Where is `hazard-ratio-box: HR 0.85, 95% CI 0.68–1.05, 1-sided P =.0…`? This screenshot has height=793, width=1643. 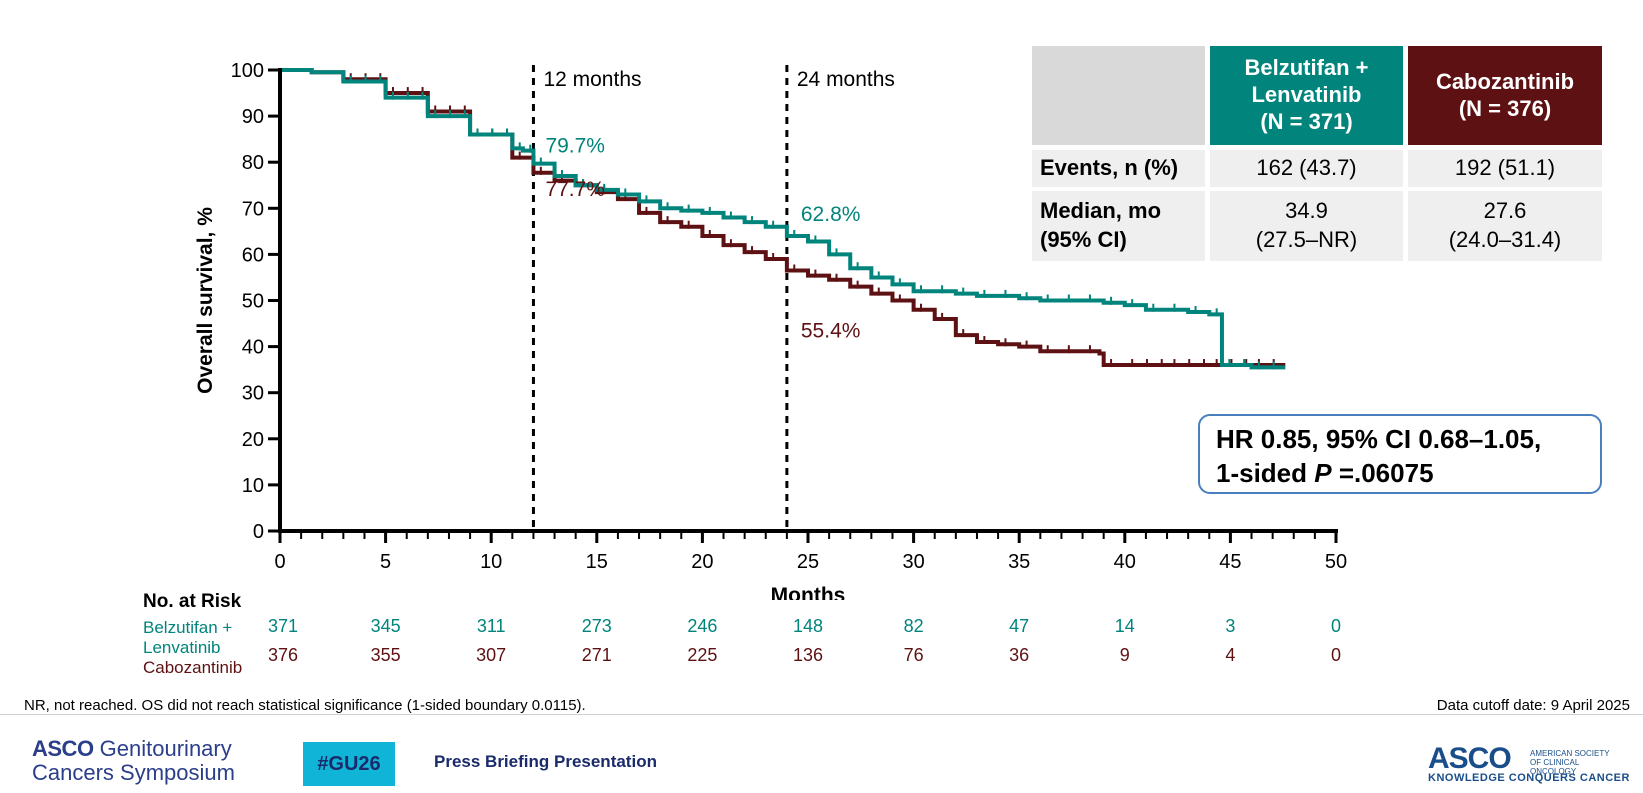
hazard-ratio-box: HR 0.85, 95% CI 0.68–1.05, 1-sided P =.0… is located at coordinates (1400, 454).